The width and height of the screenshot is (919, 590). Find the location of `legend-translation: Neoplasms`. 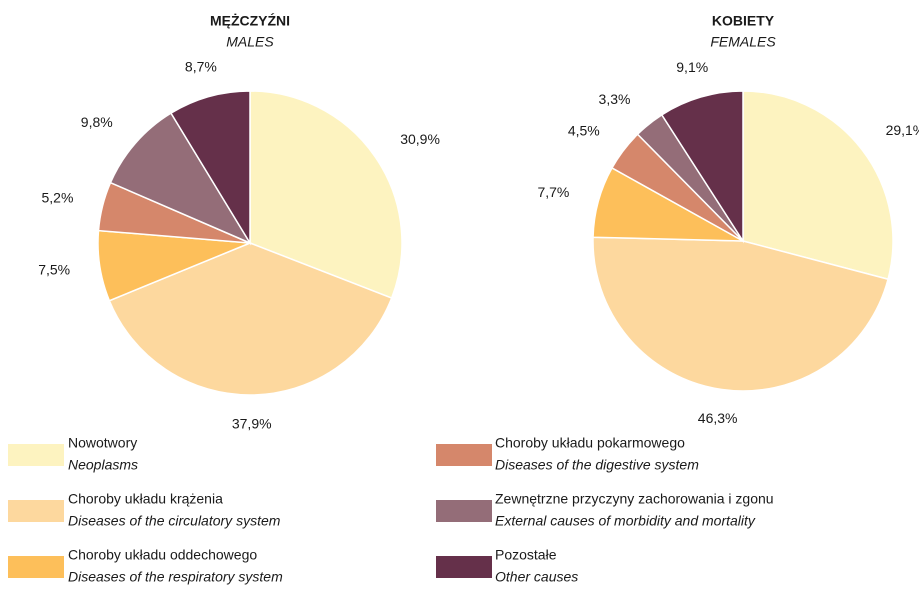

legend-translation: Neoplasms is located at coordinates (103, 465).